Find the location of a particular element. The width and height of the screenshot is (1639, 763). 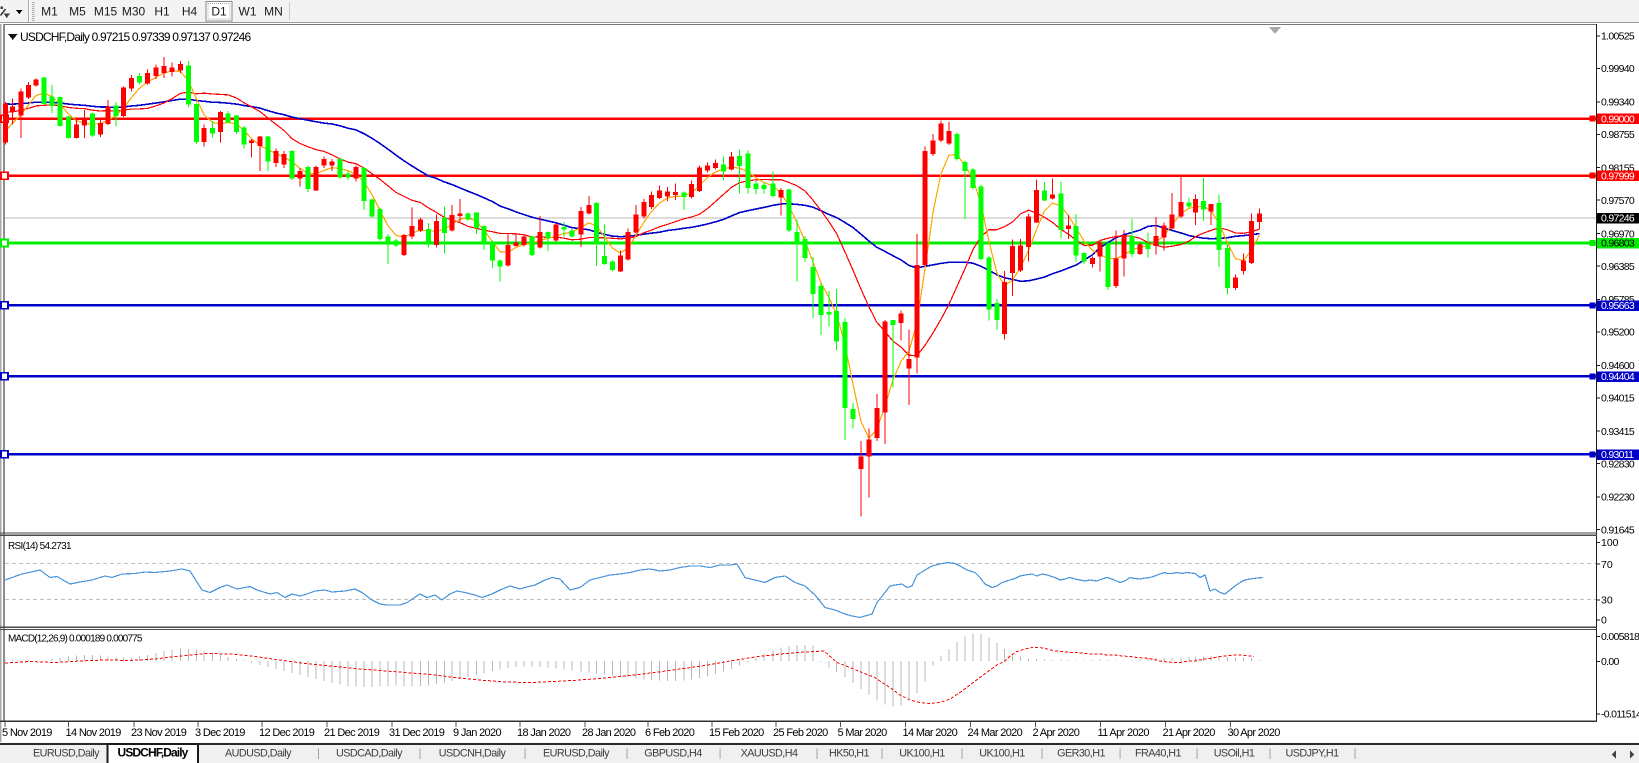

svg-text: 0.93415 is located at coordinates (1618, 432).